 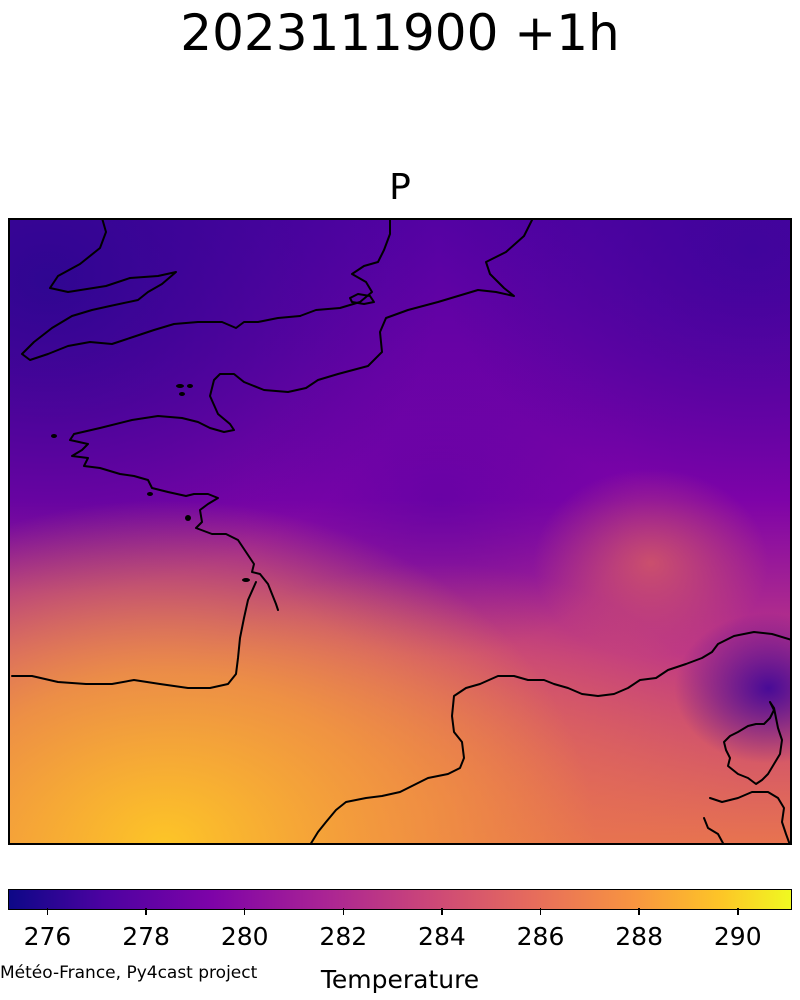 What do you see at coordinates (343, 936) in the screenshot?
I see `colorbar-tick-label: 282` at bounding box center [343, 936].